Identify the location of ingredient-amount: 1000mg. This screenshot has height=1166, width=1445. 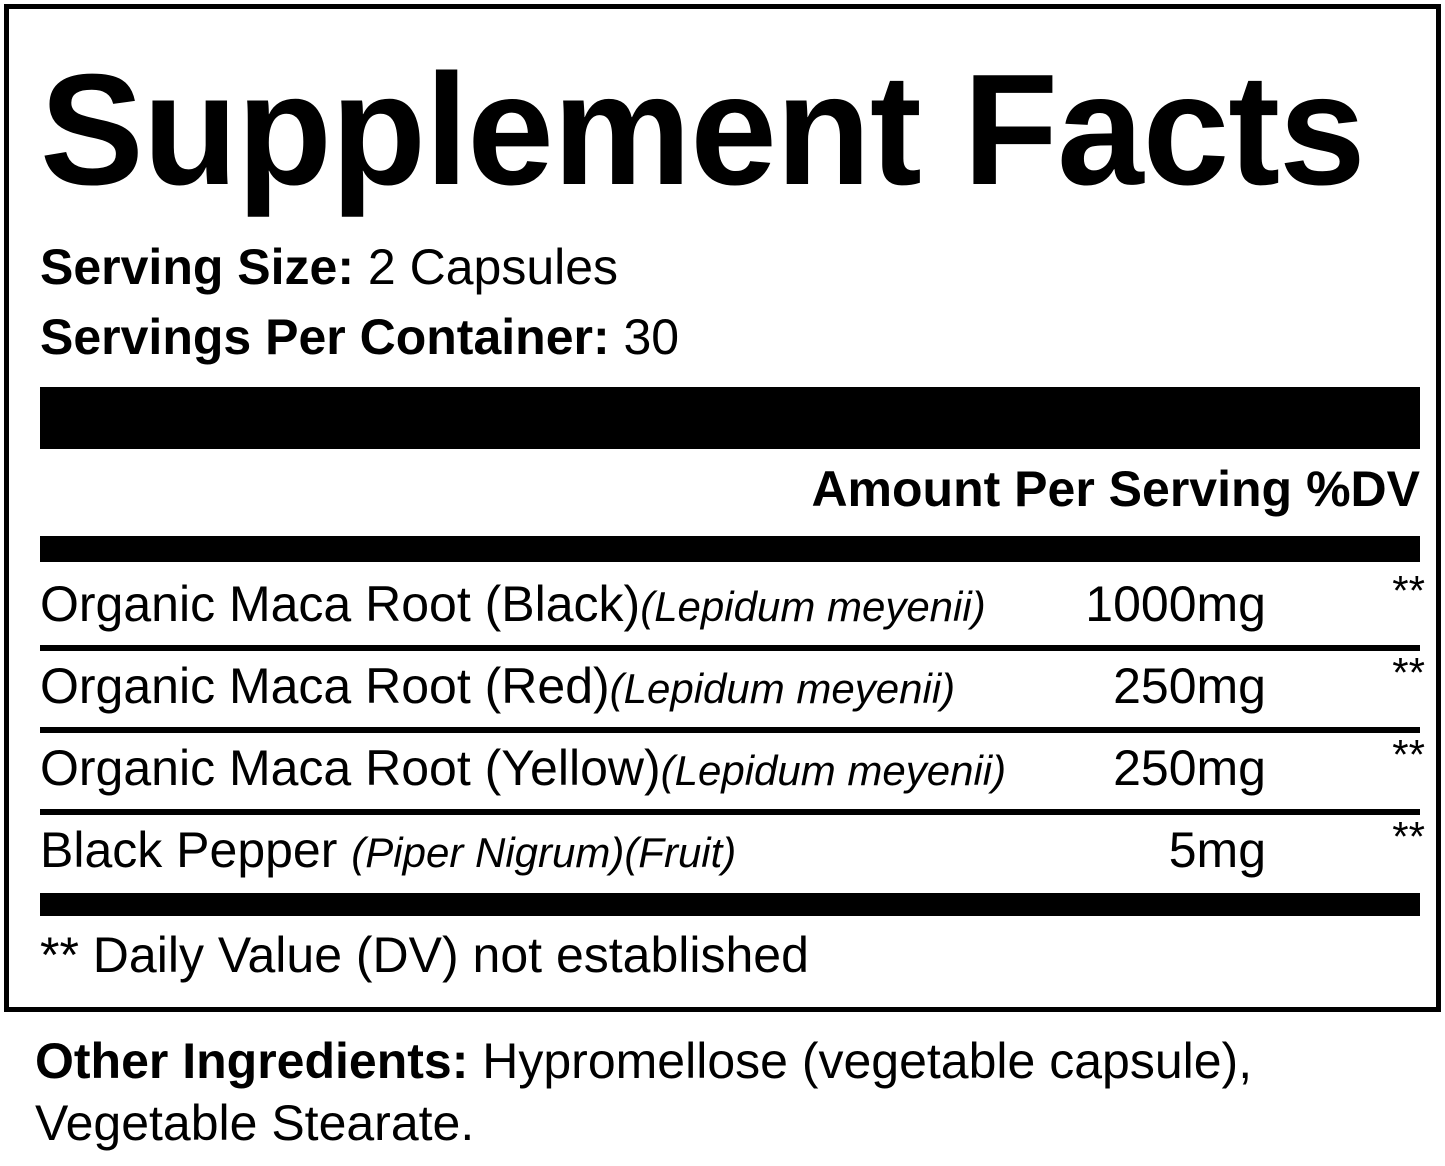
(1175, 604).